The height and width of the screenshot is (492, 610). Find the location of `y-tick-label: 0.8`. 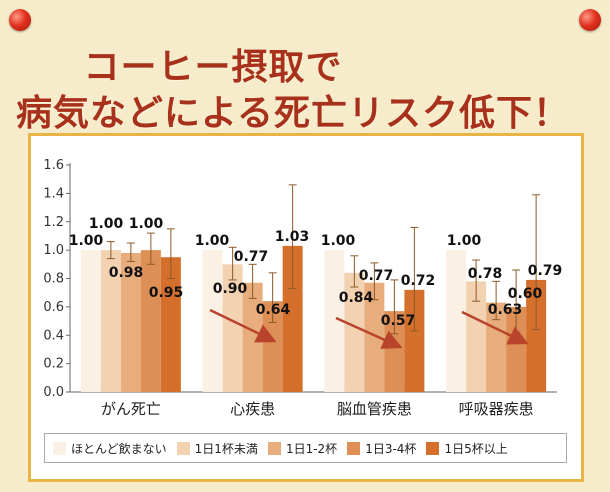

y-tick-label: 0.8 is located at coordinates (53, 279).